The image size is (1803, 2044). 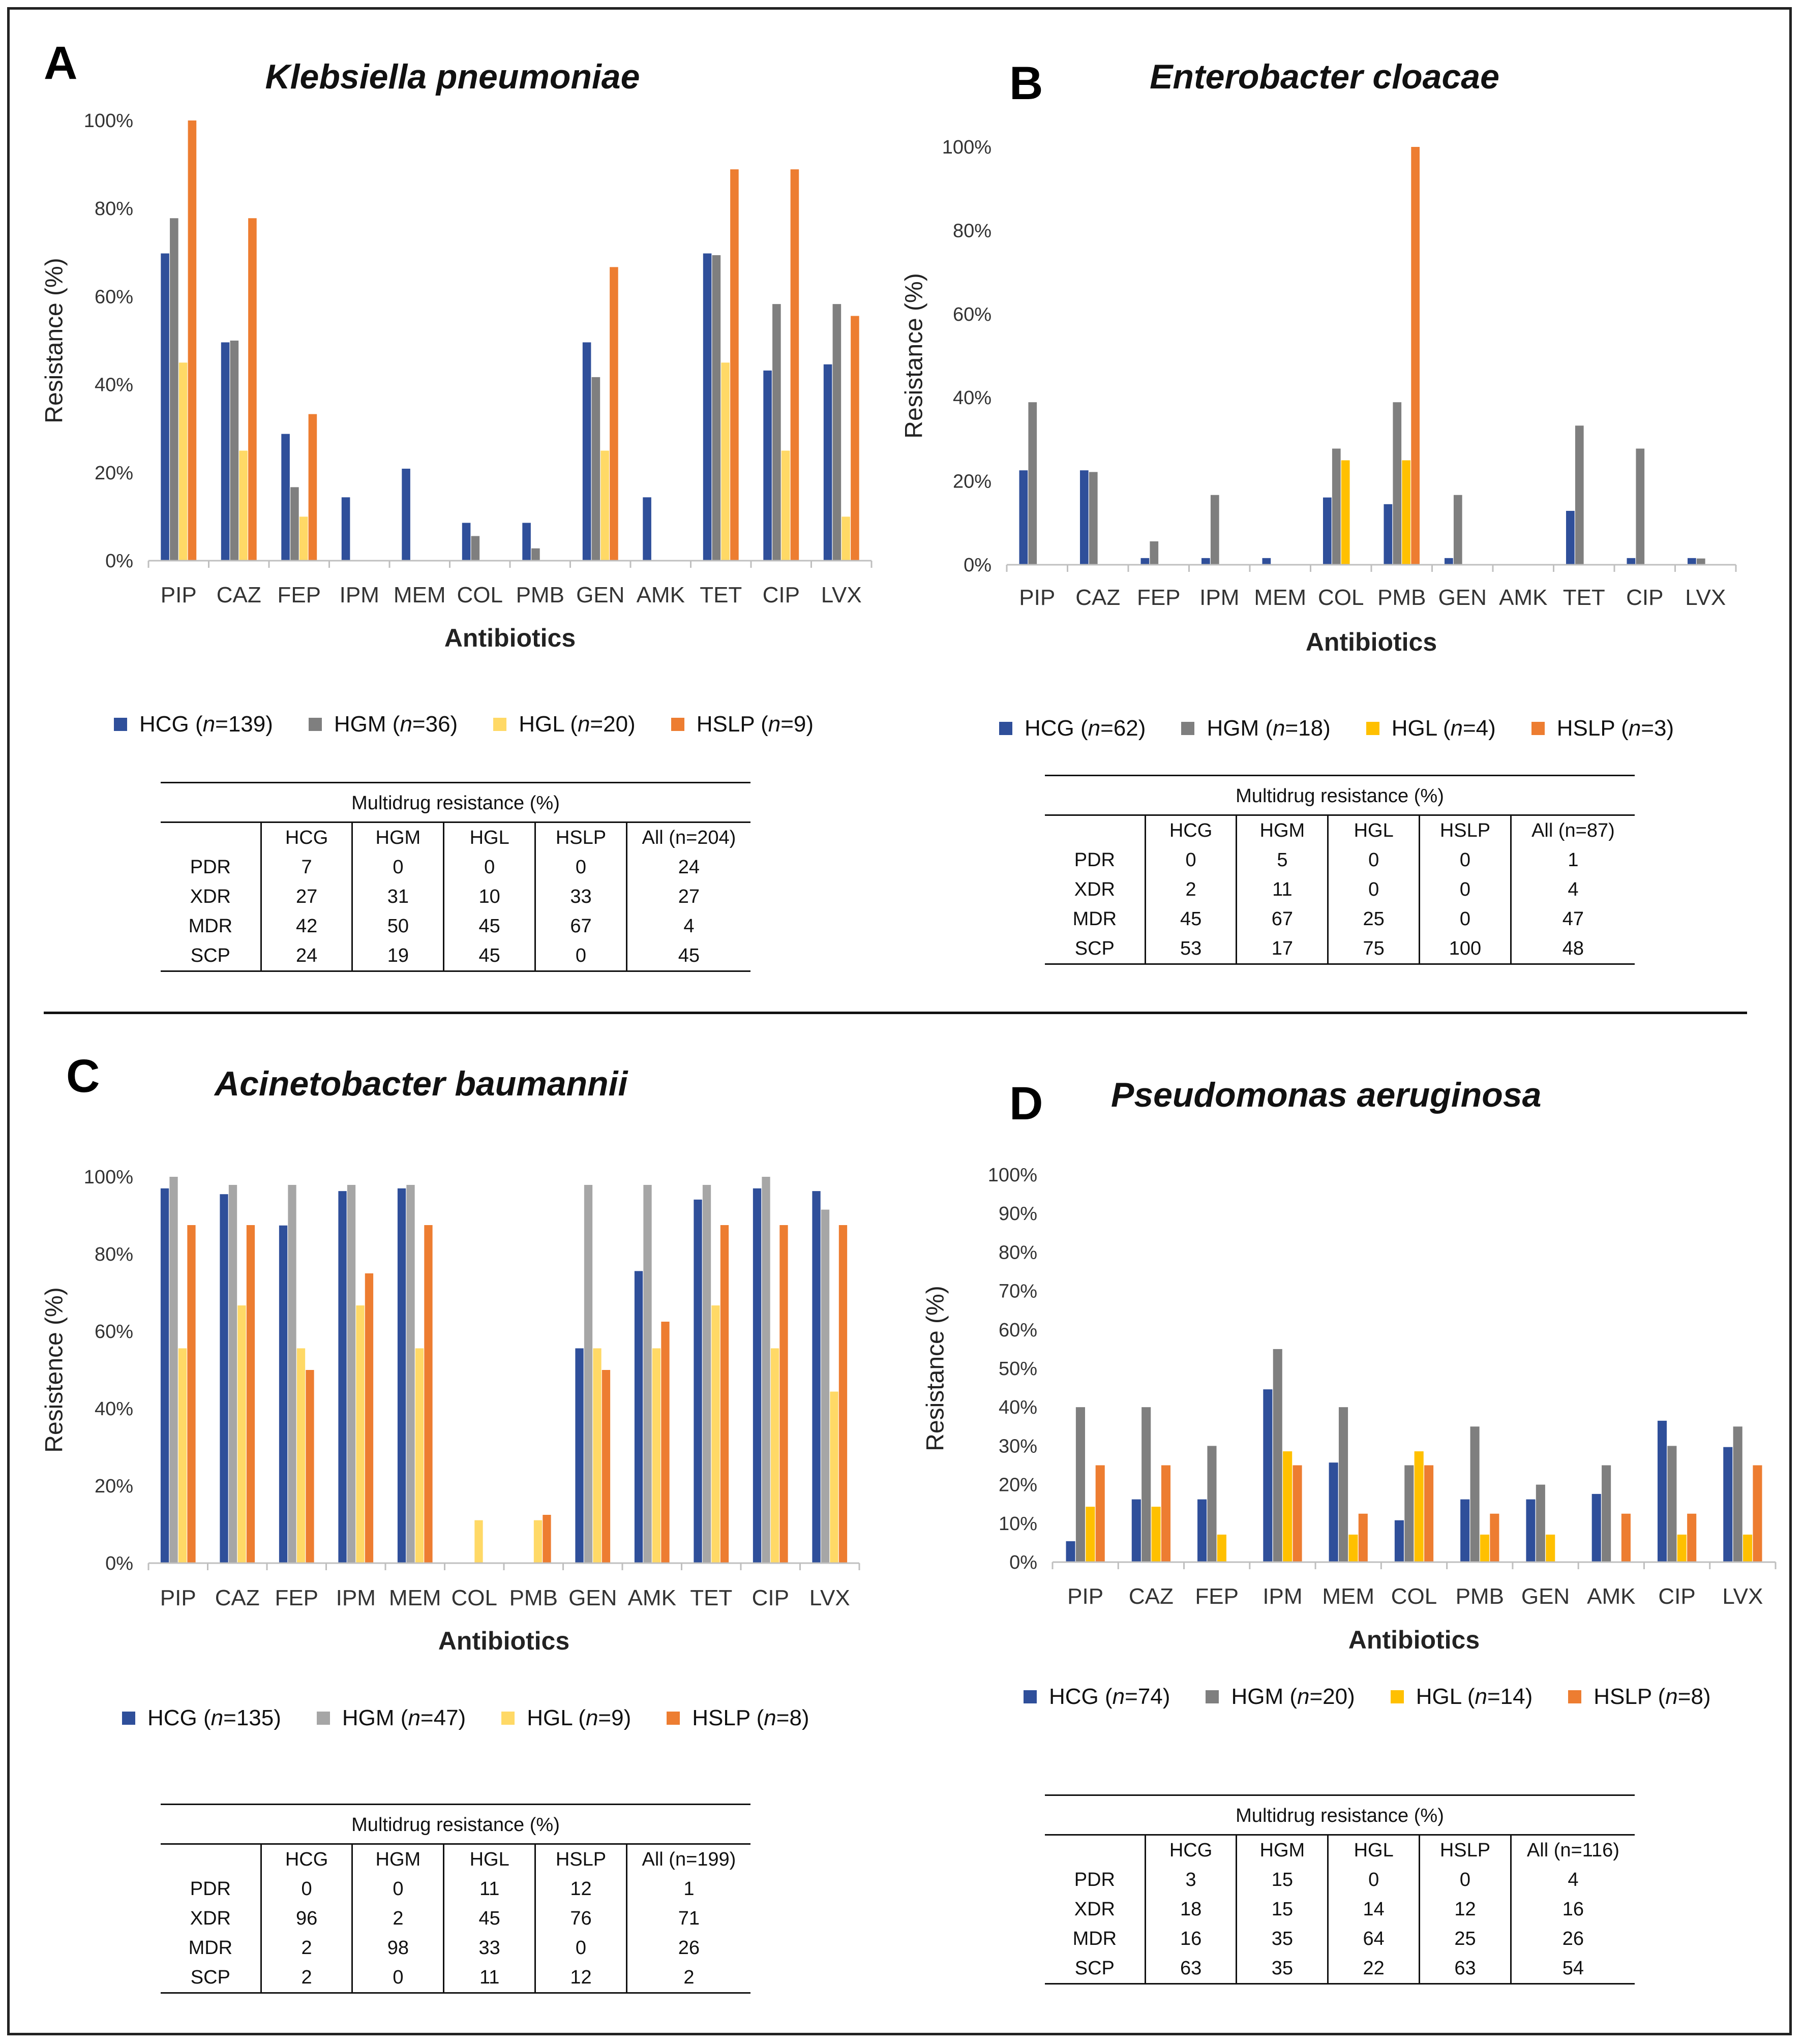 What do you see at coordinates (210, 1919) in the screenshot?
I see `mdr-row-label: XDR` at bounding box center [210, 1919].